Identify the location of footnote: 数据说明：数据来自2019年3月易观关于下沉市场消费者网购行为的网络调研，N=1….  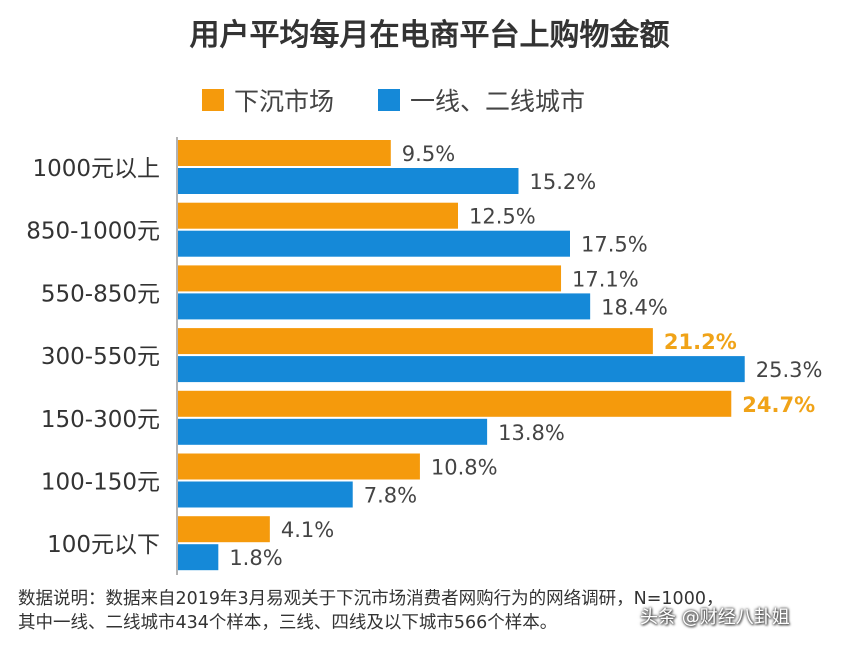
(433, 611).